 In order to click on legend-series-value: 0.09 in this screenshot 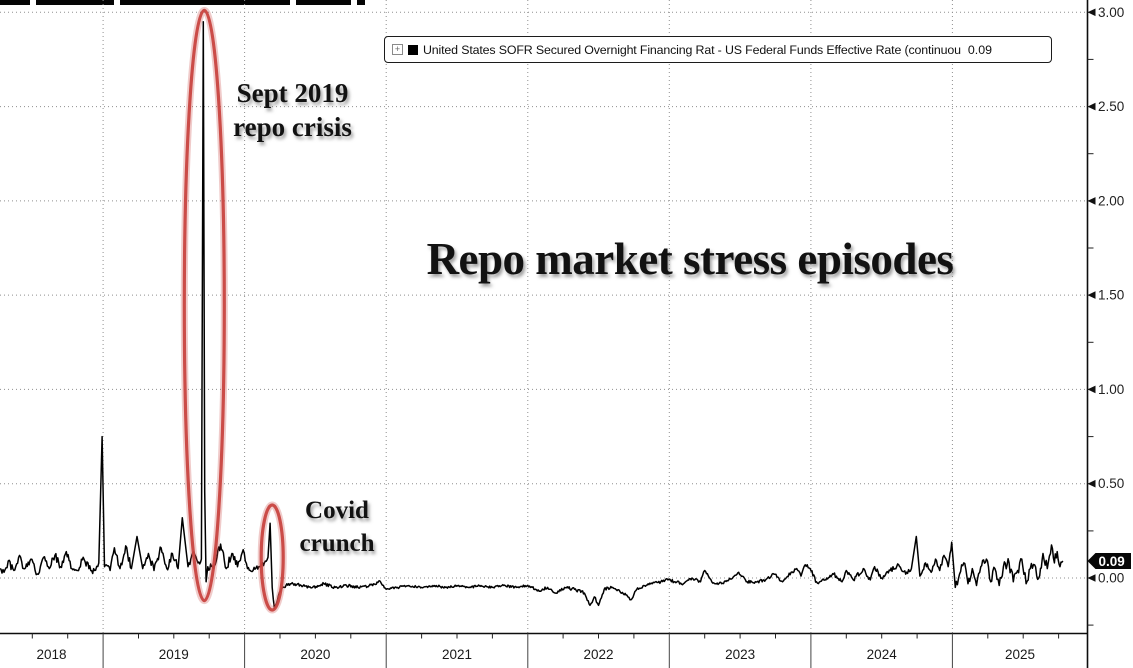, I will do `click(979, 49)`.